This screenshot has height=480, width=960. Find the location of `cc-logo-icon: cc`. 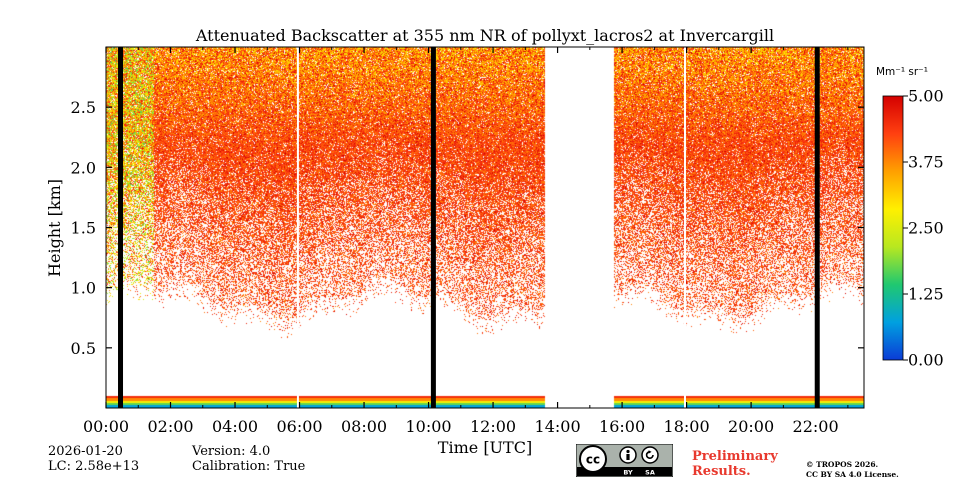

cc-logo-icon: cc is located at coordinates (593, 459).